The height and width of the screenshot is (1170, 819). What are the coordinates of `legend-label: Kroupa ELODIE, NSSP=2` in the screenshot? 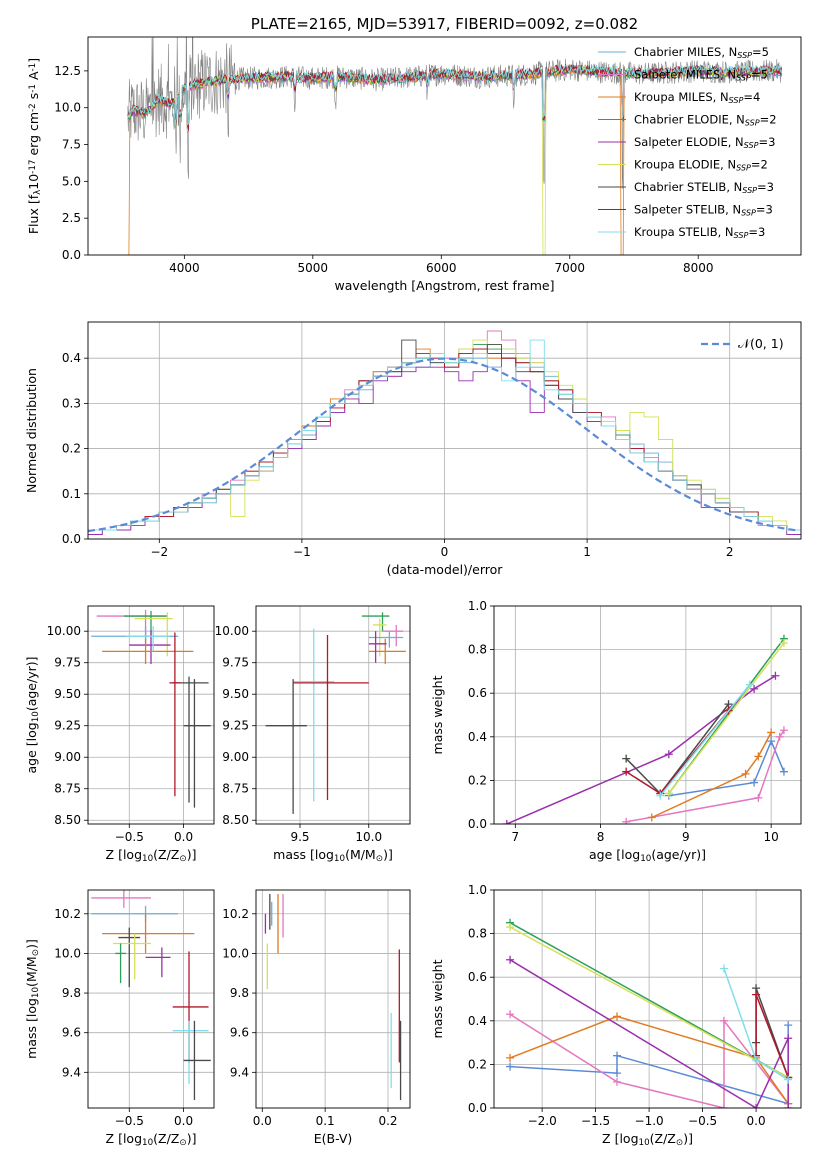 It's located at (701, 165).